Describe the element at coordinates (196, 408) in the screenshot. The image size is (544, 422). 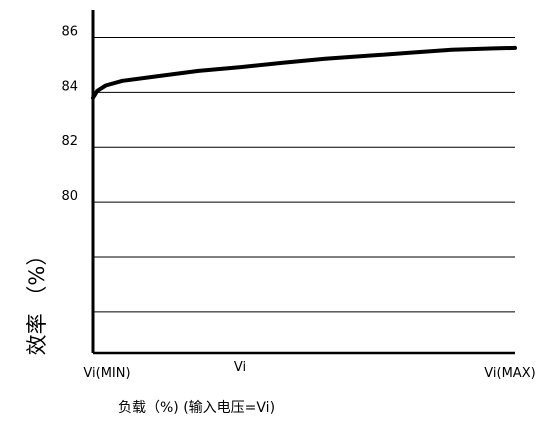
I see `x-axis-label: 负载（%) (输入电压=Vi)` at that location.